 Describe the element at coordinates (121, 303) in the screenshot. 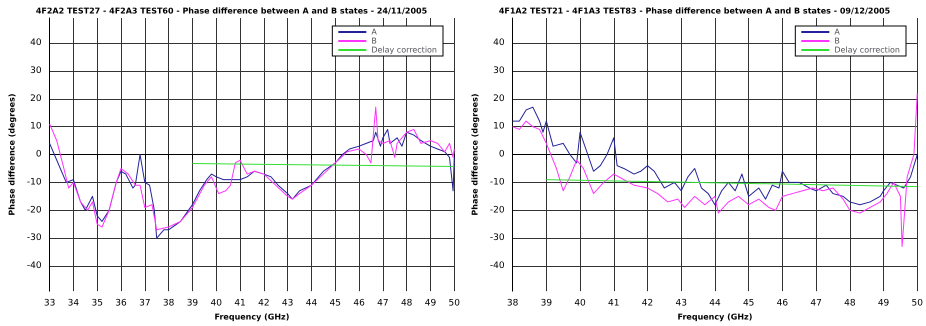

I see `x-tick-label: 36` at that location.